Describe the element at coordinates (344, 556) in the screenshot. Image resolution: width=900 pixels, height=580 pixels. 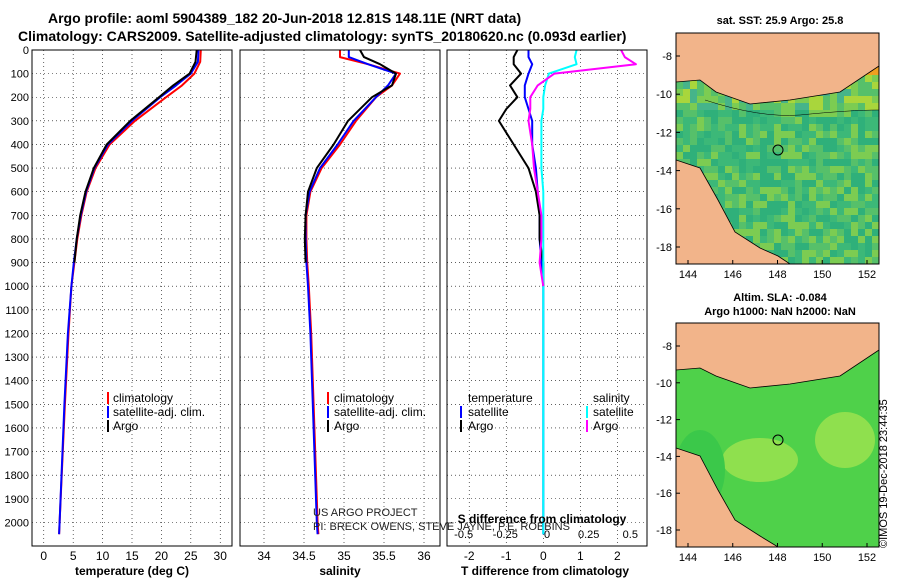
I see `salinity-tick-labels: 34 34.5 35 35.5 36` at that location.